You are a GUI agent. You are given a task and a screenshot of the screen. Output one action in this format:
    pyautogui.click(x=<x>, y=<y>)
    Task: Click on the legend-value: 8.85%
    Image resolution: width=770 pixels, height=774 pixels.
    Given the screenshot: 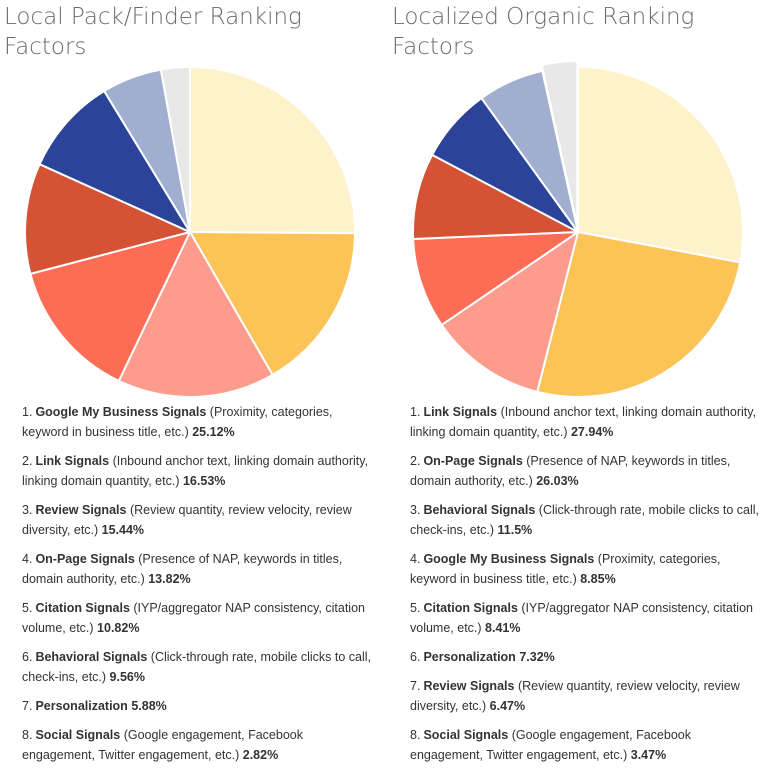 What is the action you would take?
    pyautogui.click(x=598, y=579)
    